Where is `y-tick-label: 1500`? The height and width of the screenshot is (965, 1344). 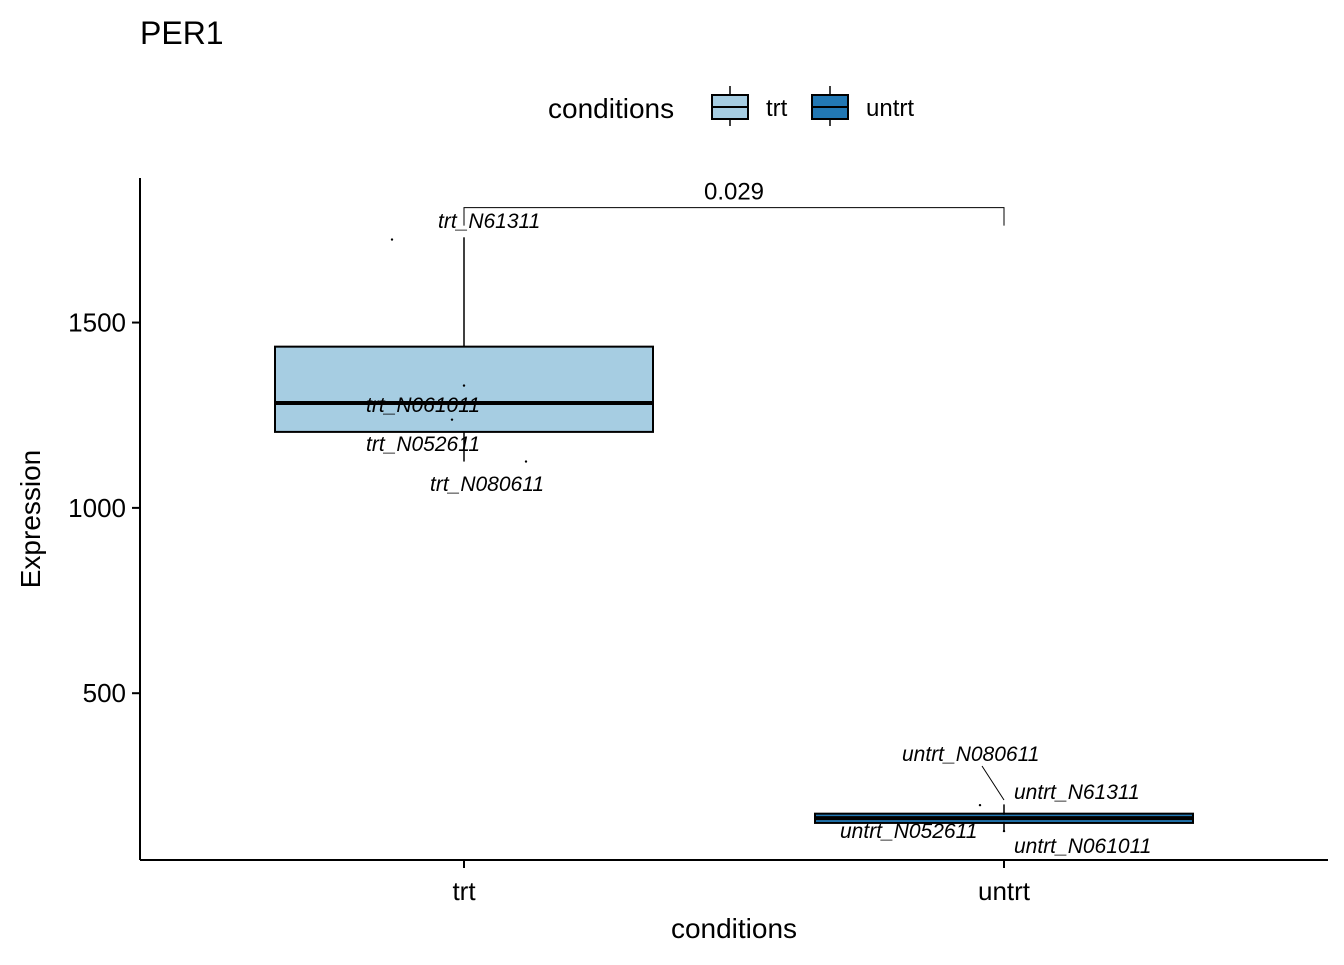
y-tick-label: 1500 is located at coordinates (97, 323).